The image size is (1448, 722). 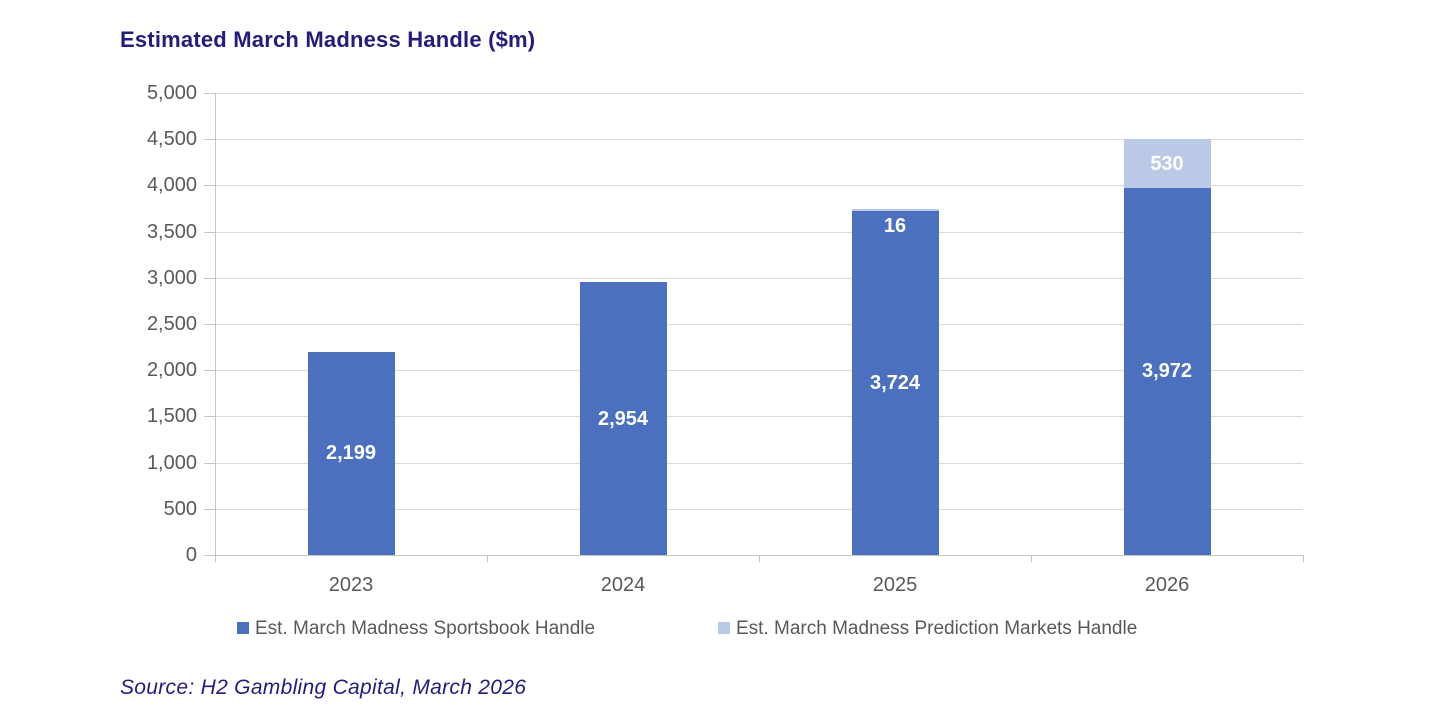 I want to click on x-axis-tick-label: 2025, so click(x=895, y=585).